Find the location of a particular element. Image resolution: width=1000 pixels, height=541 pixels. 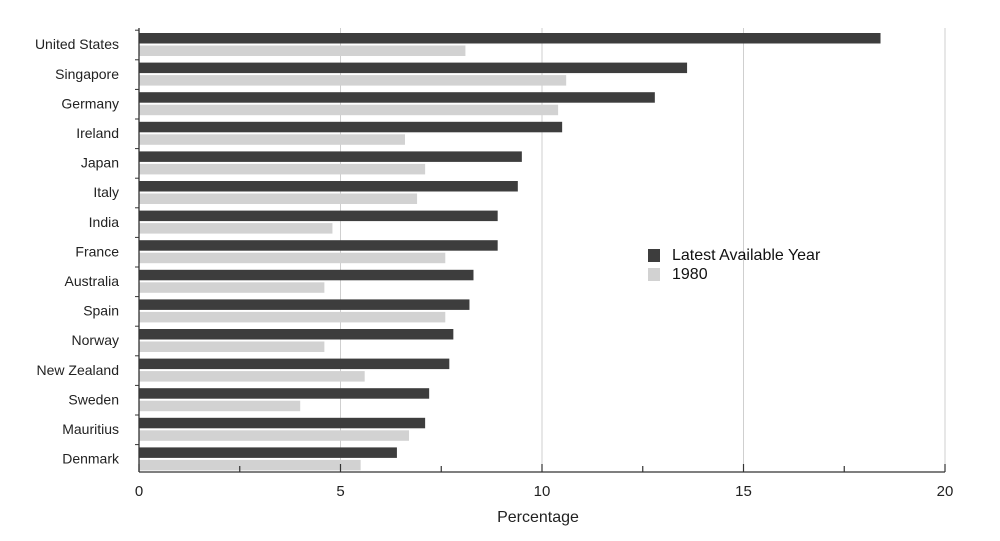

x-axis-title: Percentage is located at coordinates (538, 517).